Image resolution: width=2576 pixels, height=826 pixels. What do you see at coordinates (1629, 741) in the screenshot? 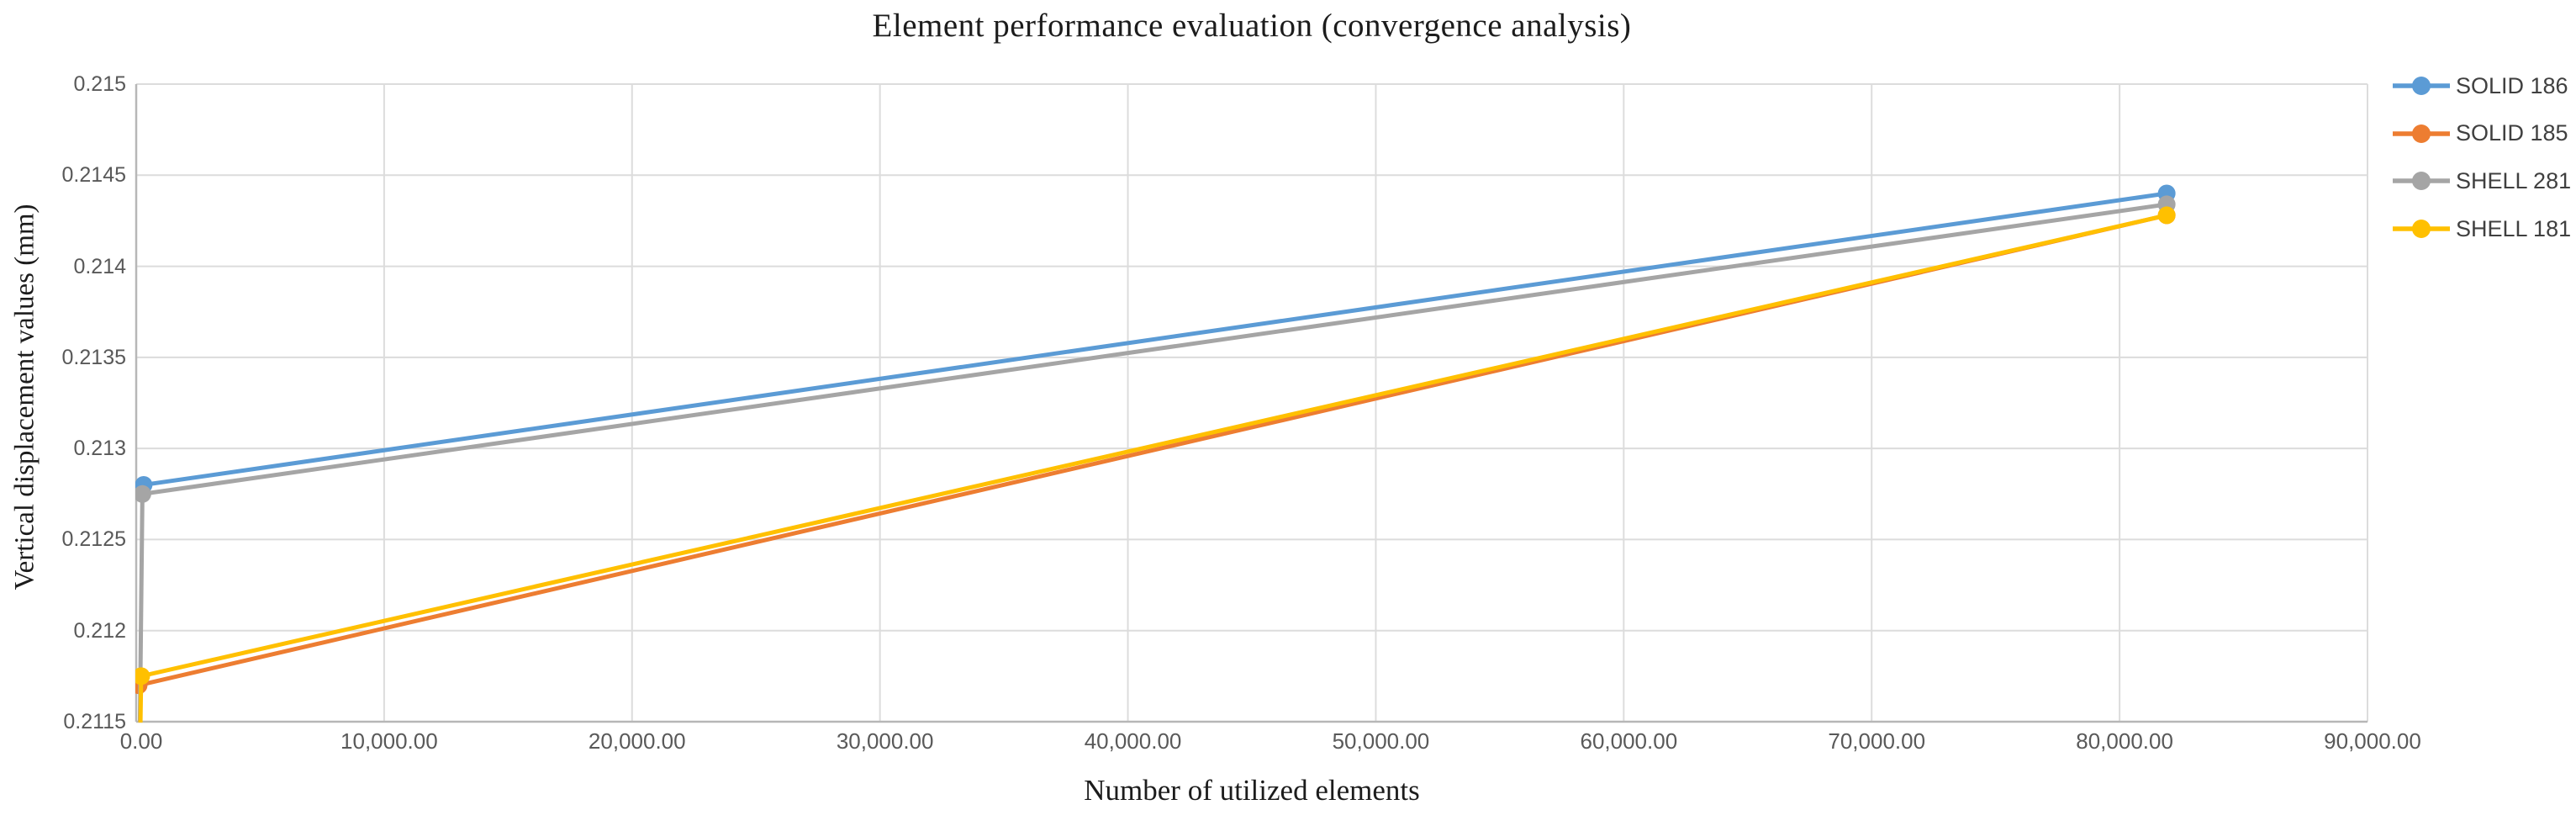
I see `x-tick-label: 60,000.00` at bounding box center [1629, 741].